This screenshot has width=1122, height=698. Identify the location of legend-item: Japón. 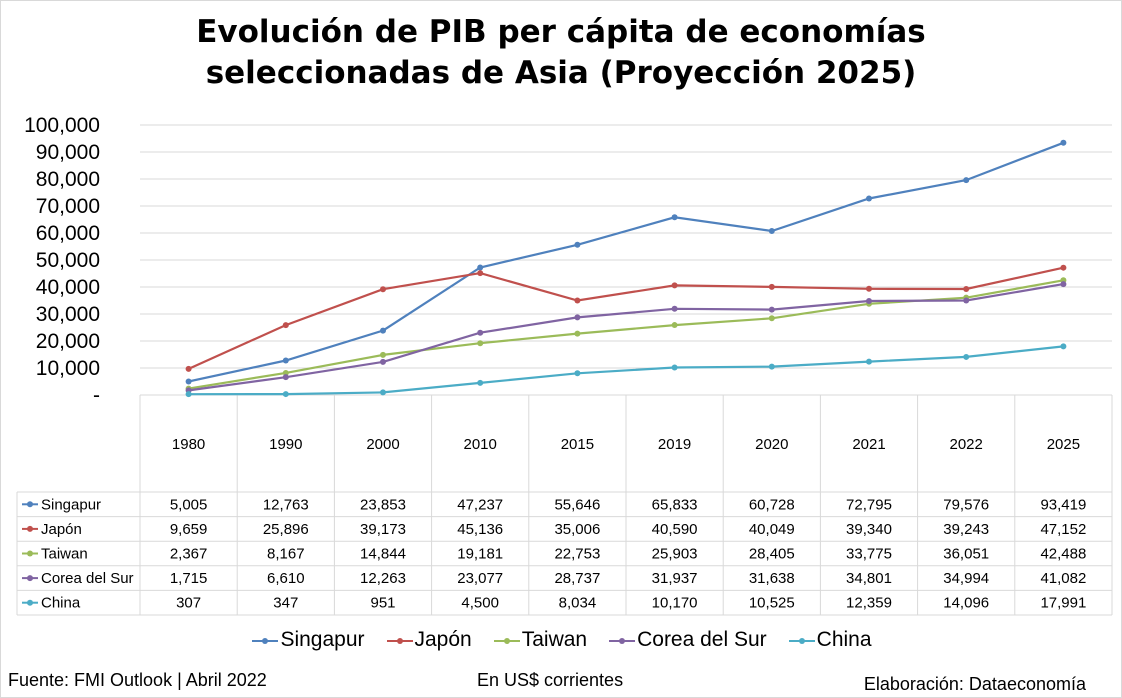
(428, 640).